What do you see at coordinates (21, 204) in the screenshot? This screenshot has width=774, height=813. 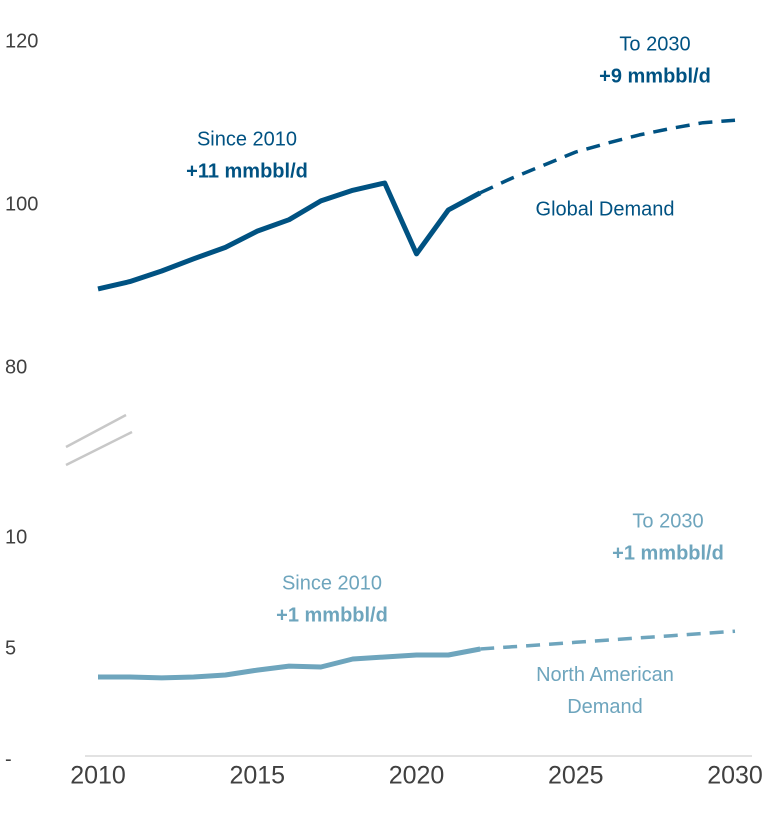 I see `y-tick-label: 100` at bounding box center [21, 204].